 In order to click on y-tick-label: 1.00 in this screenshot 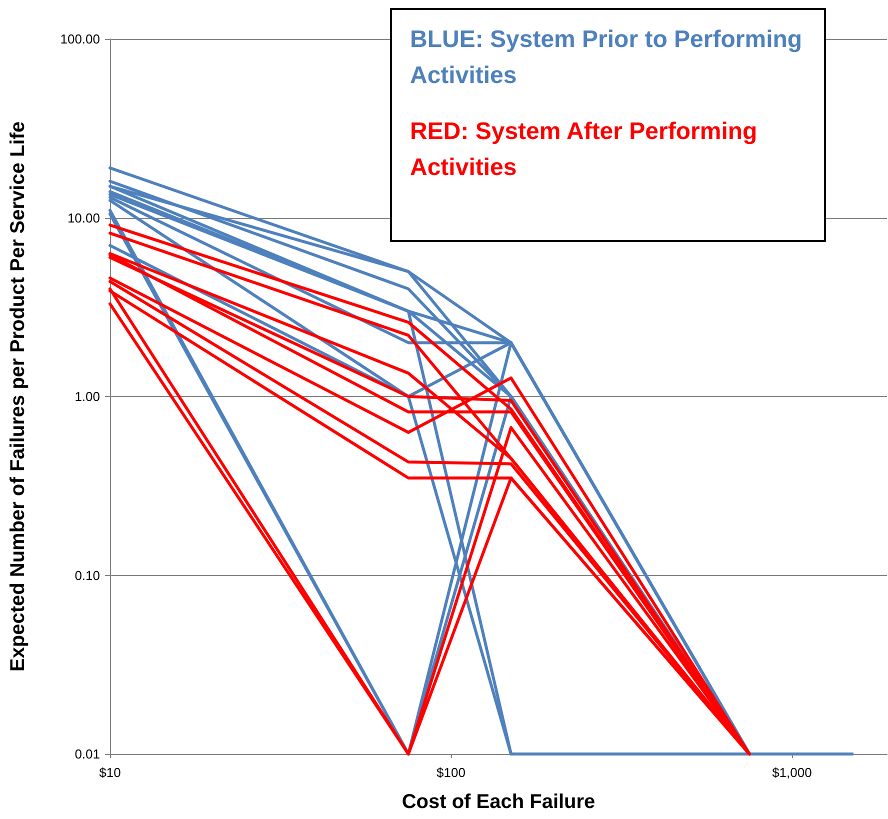, I will do `click(87, 396)`.